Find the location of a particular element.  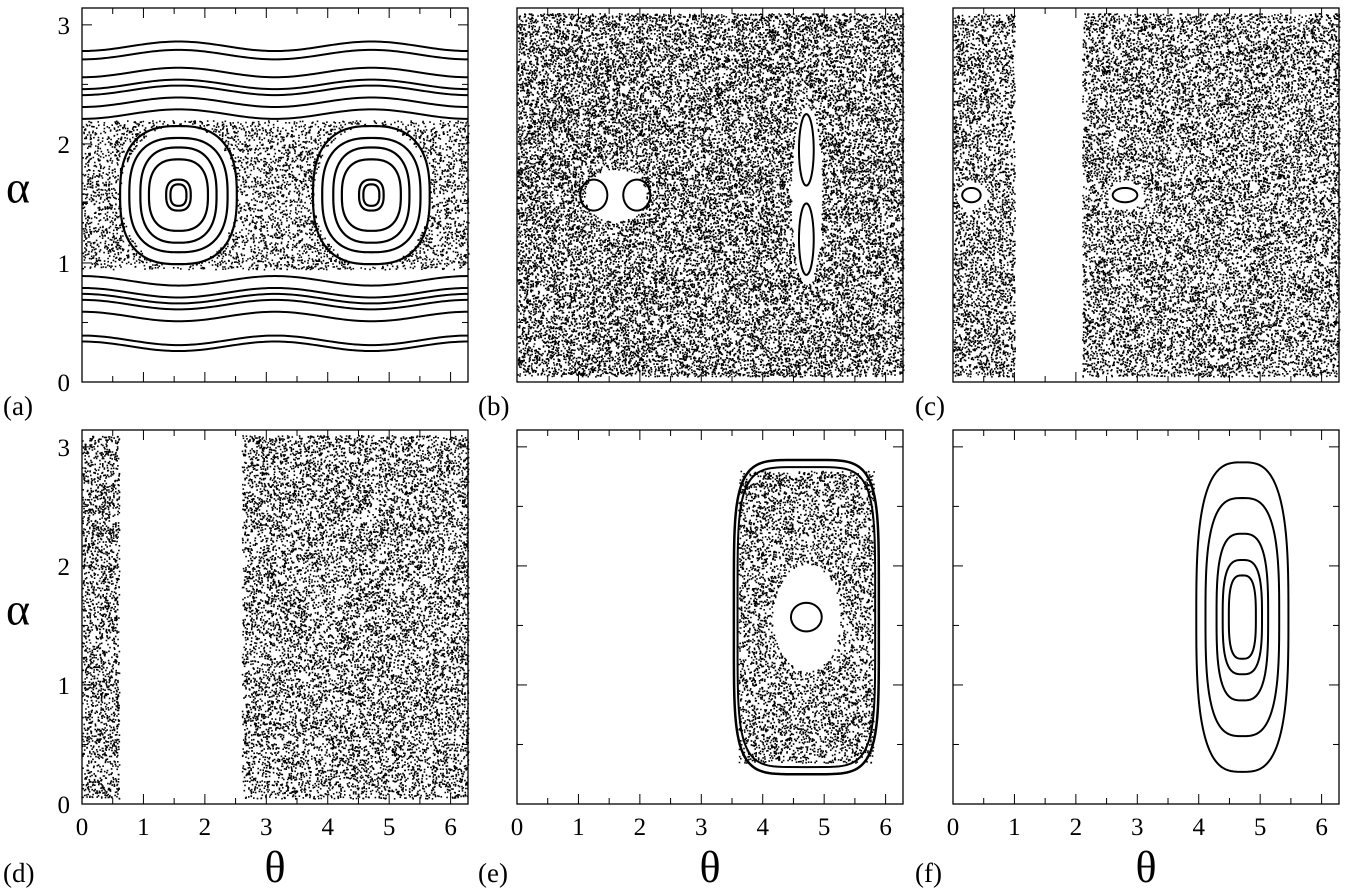

panel-b: (b) is located at coordinates (691, 214).